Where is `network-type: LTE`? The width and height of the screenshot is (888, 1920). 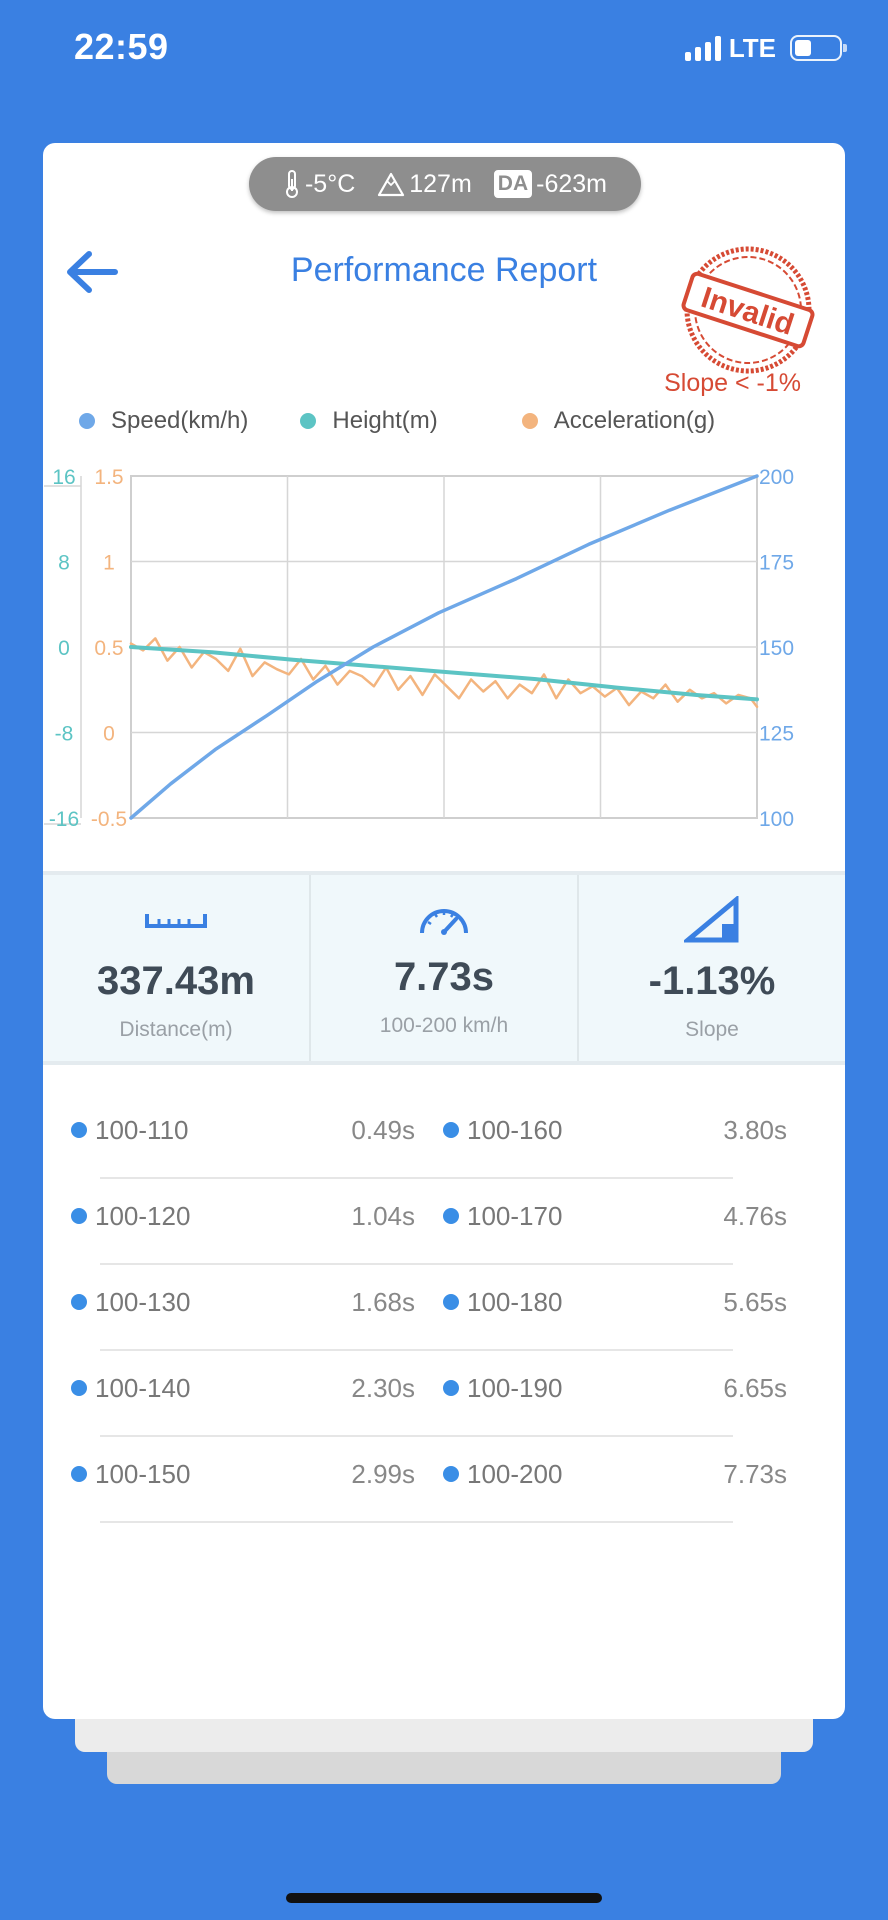 network-type: LTE is located at coordinates (752, 47).